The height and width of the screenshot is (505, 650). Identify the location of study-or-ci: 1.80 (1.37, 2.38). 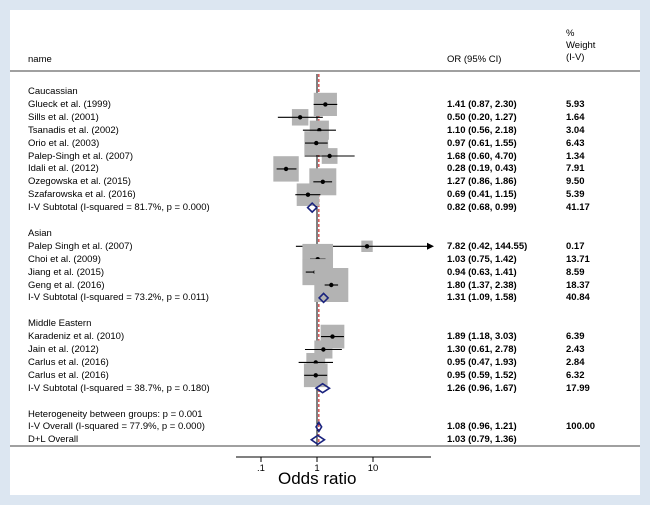
(482, 285).